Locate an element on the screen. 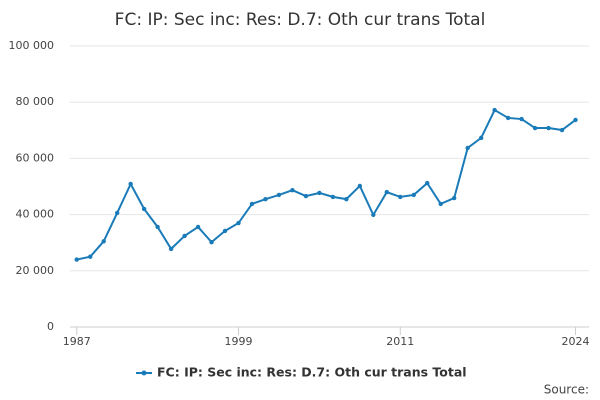 Image resolution: width=600 pixels, height=400 pixels. y-tick-label: 0 is located at coordinates (50, 326).